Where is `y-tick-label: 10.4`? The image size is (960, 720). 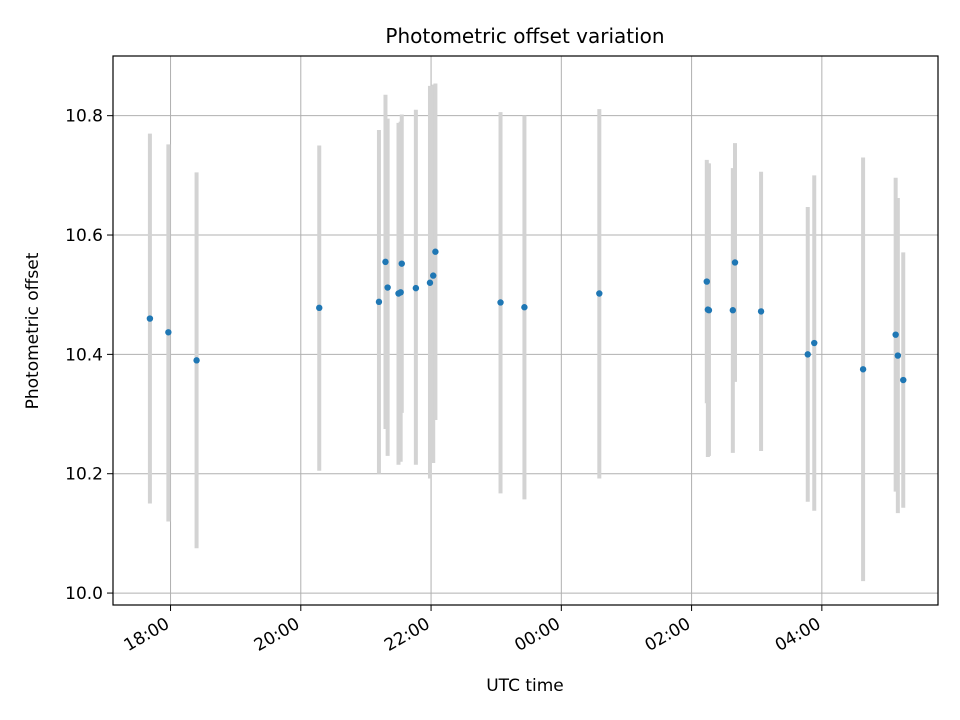 y-tick-label: 10.4 is located at coordinates (84, 355).